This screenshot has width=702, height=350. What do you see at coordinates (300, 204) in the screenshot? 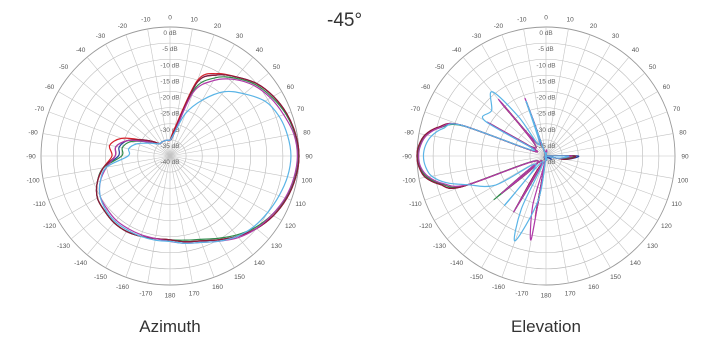
I see `azimuth-angle-label: 110` at bounding box center [300, 204].